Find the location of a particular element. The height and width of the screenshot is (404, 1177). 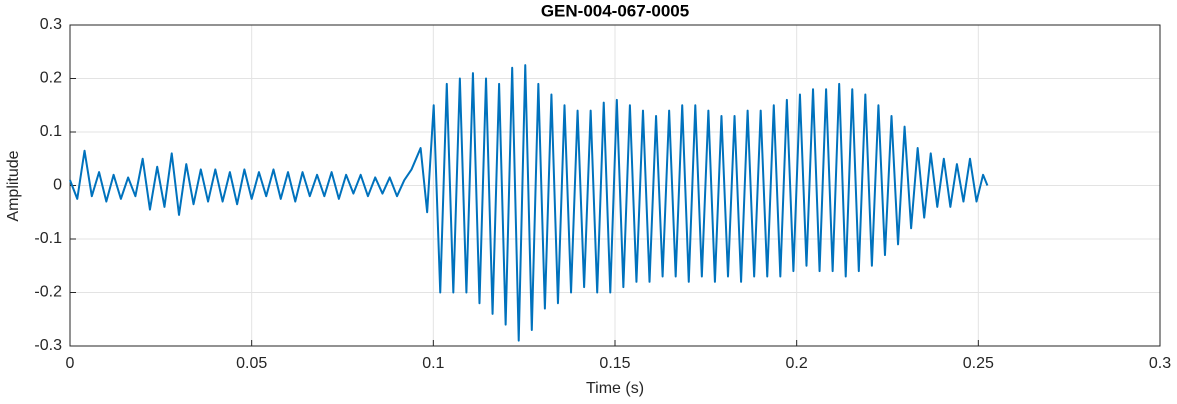

x-tick-label: 0.3 is located at coordinates (1160, 363).